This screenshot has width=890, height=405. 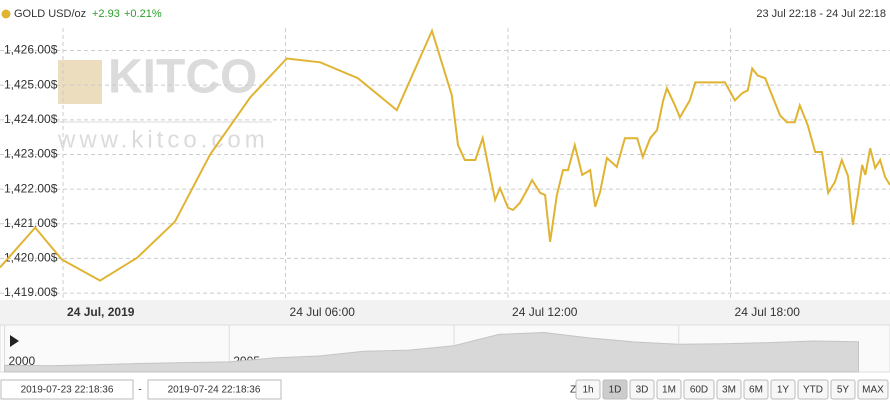 I want to click on nav-tick-label: 2000, so click(x=21, y=361).